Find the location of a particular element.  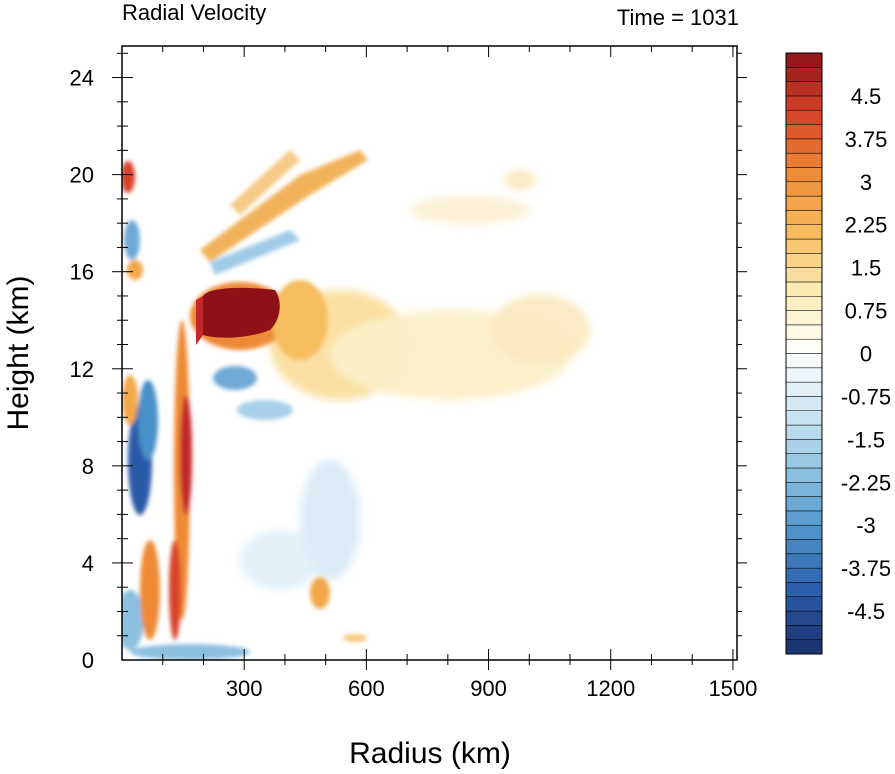

low-inflow-faint is located at coordinates (280, 560).